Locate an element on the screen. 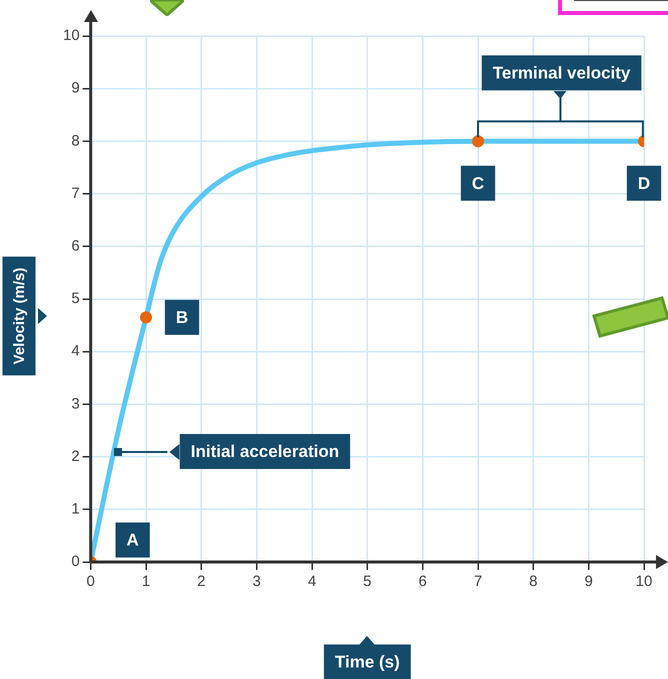 The width and height of the screenshot is (668, 679). x-tick-label: 10 is located at coordinates (644, 581).